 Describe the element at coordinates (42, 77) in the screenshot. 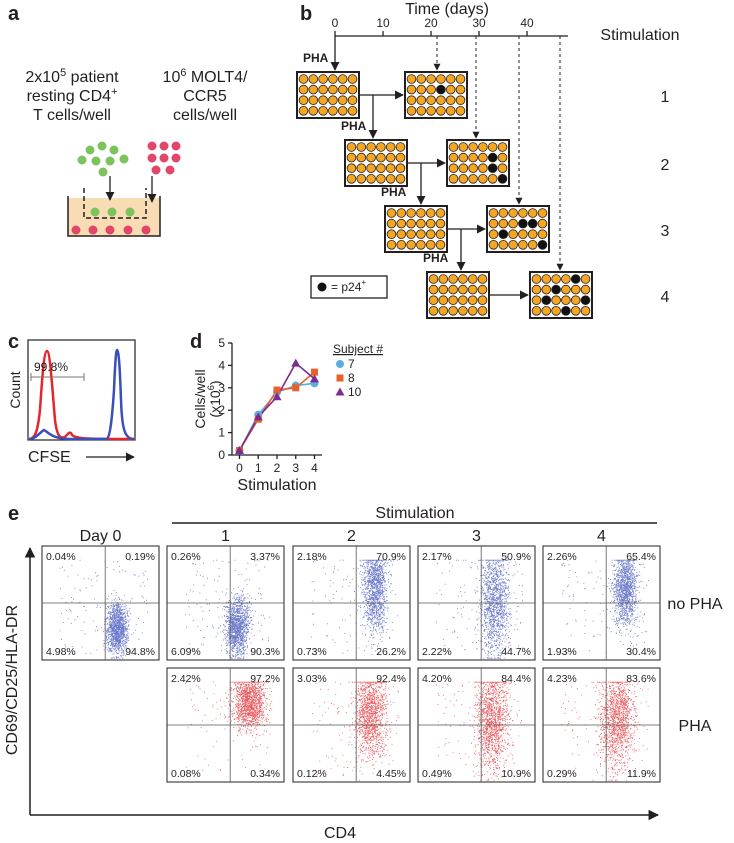

I see `cell-text-main: 2x10` at that location.